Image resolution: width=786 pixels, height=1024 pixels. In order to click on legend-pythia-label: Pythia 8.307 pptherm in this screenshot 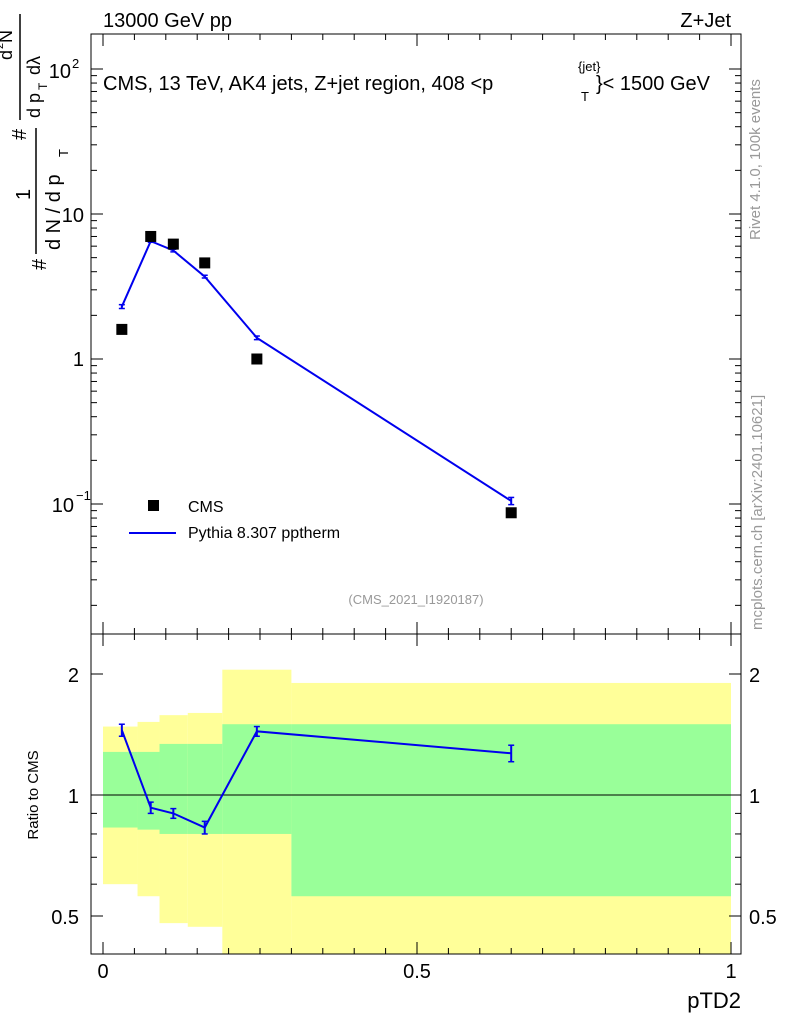, I will do `click(264, 533)`.